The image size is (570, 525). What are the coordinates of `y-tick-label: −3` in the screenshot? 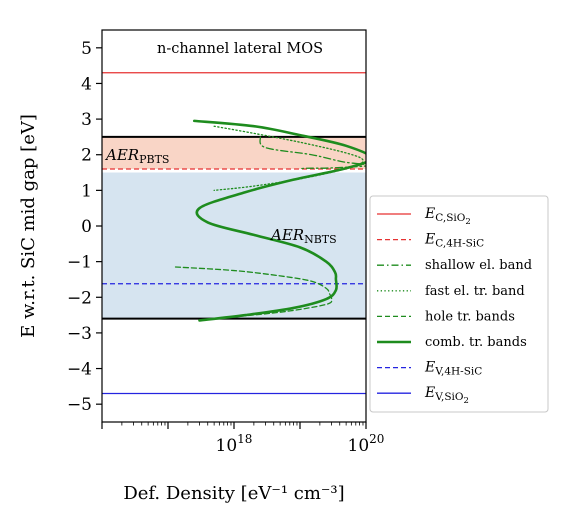 It's located at (79, 334).